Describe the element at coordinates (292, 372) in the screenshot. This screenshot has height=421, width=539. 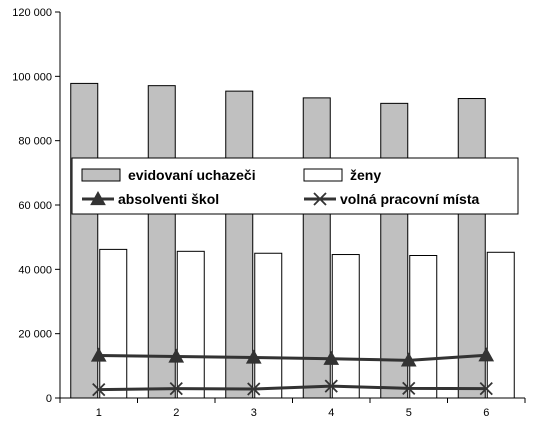
I see `lines-layer` at that location.